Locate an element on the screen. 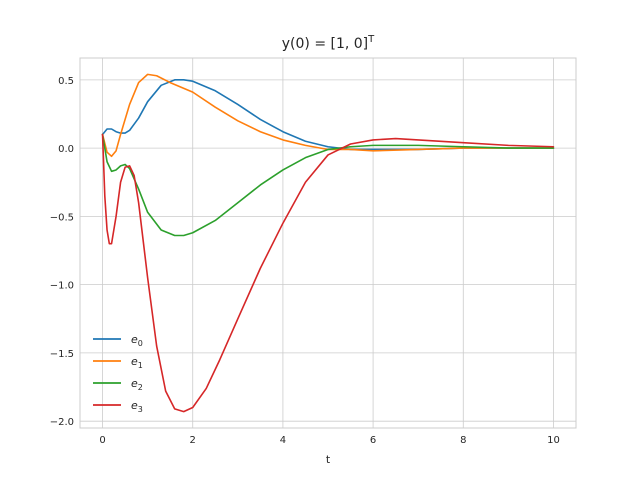 This screenshot has width=640, height=480. y-tick-label: −2.0 is located at coordinates (62, 422).